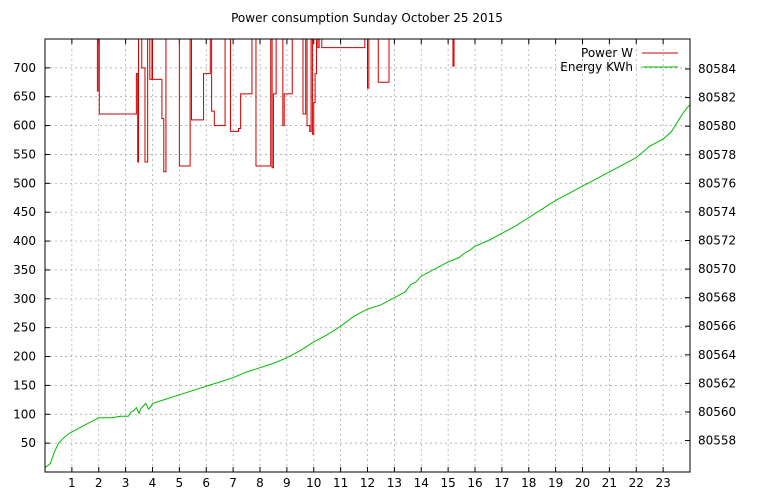  What do you see at coordinates (717, 126) in the screenshot?
I see `y2-tick-label: 80580` at bounding box center [717, 126].